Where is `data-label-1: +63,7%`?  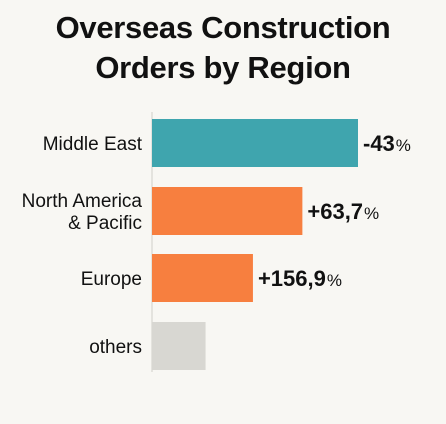 data-label-1: +63,7% is located at coordinates (343, 211).